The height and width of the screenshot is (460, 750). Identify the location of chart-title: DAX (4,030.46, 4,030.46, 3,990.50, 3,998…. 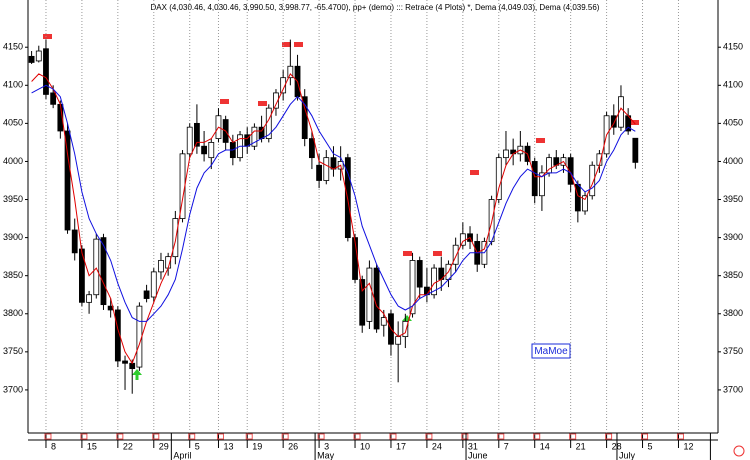
(375, 7).